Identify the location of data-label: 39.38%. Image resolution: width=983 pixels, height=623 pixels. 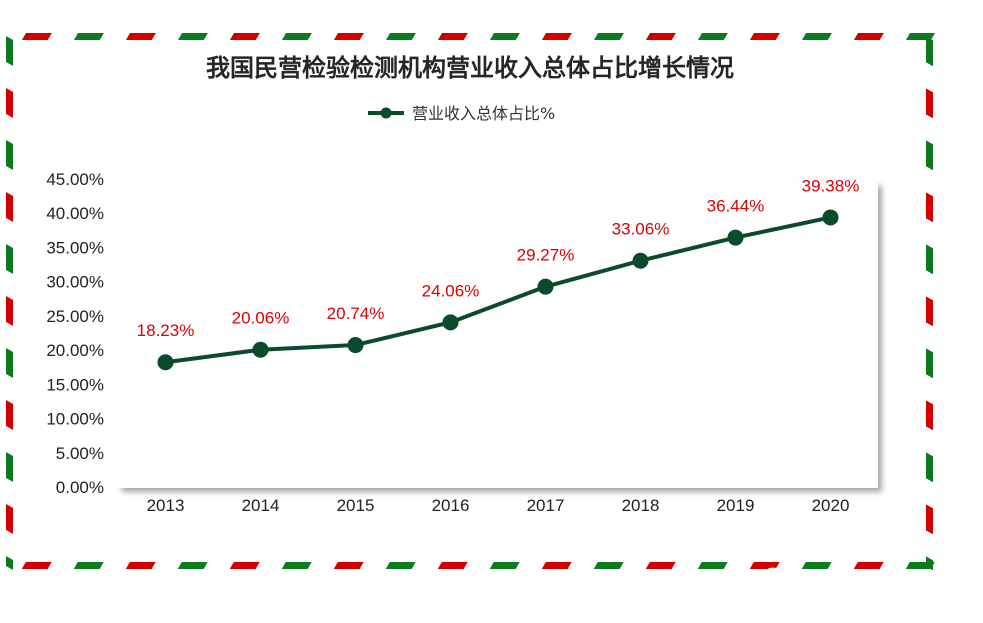
(831, 185).